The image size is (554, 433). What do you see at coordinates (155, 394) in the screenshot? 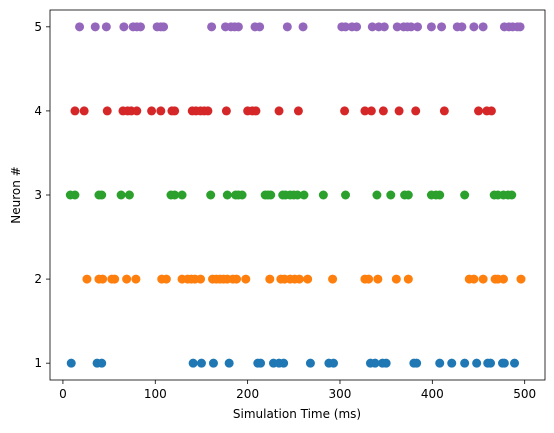
I see `x-tick-label: 100` at bounding box center [155, 394].